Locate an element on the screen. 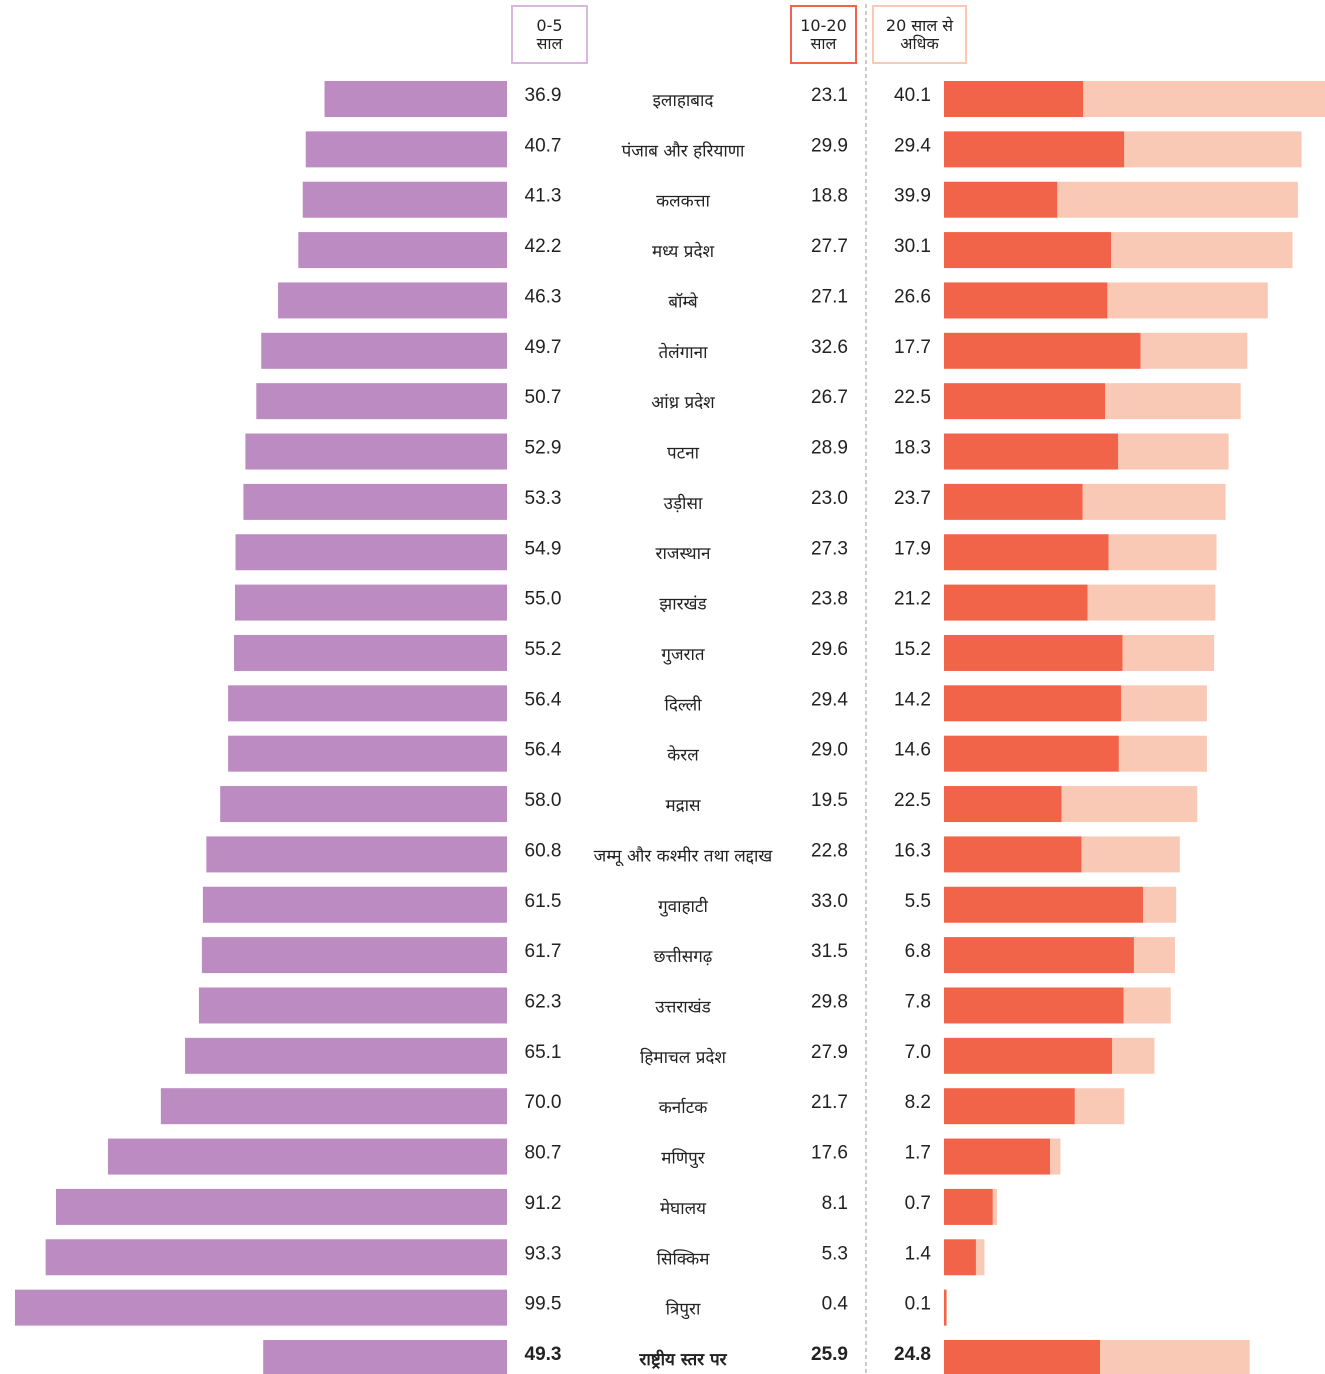 This screenshot has height=1374, width=1325. value-label: 17.7 is located at coordinates (912, 347).